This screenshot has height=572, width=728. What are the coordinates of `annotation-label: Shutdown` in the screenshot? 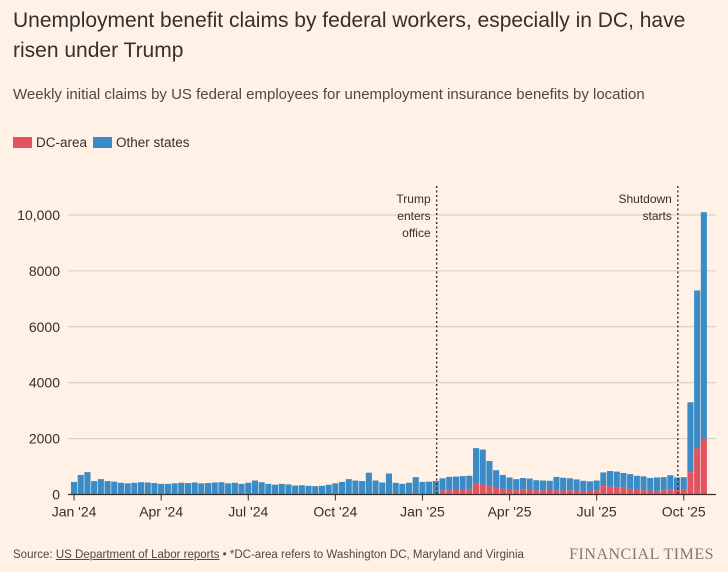 It's located at (644, 199).